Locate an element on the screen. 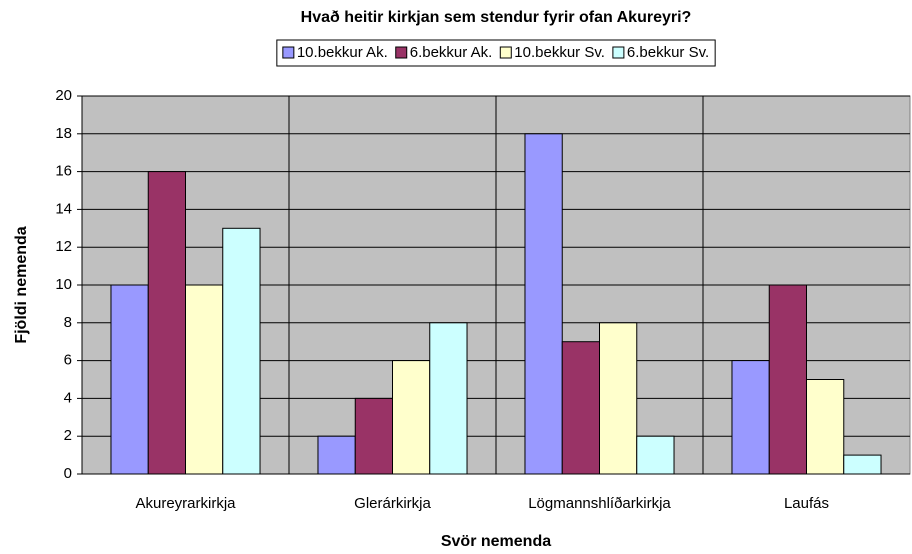  x-tick-label: Laufás is located at coordinates (806, 503).